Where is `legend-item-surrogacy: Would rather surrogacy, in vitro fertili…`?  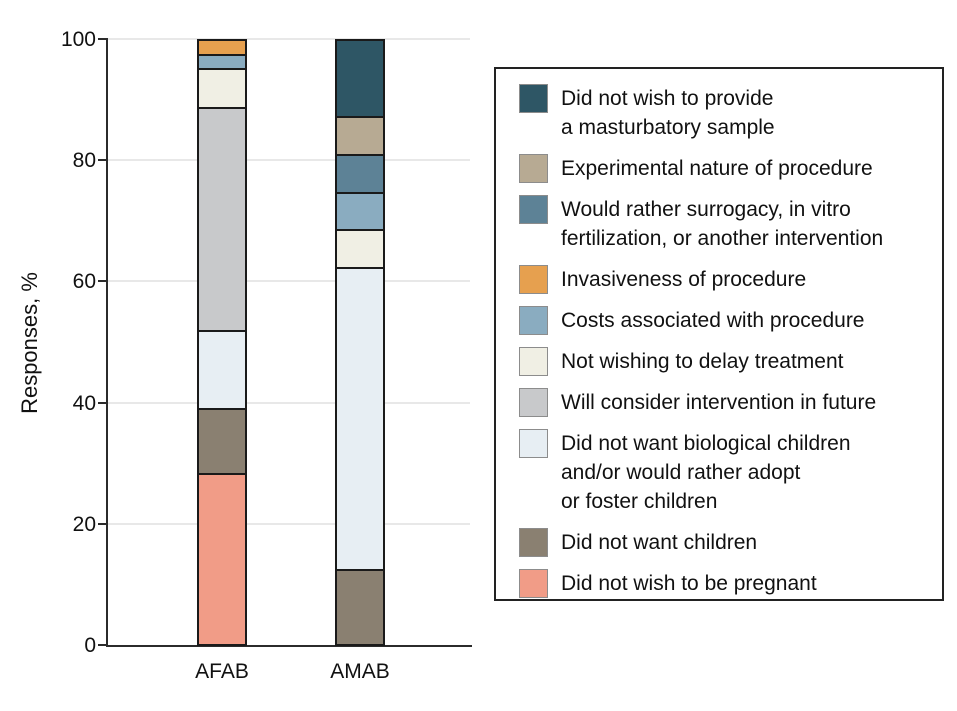
legend-item-surrogacy: Would rather surrogacy, in vitro fertili… is located at coordinates (723, 224).